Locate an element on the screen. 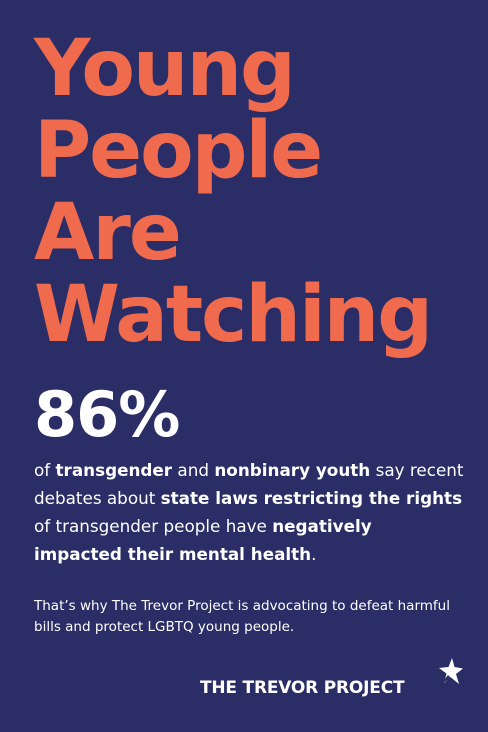 The width and height of the screenshot is (488, 732). headline-line-1: Young is located at coordinates (165, 69).